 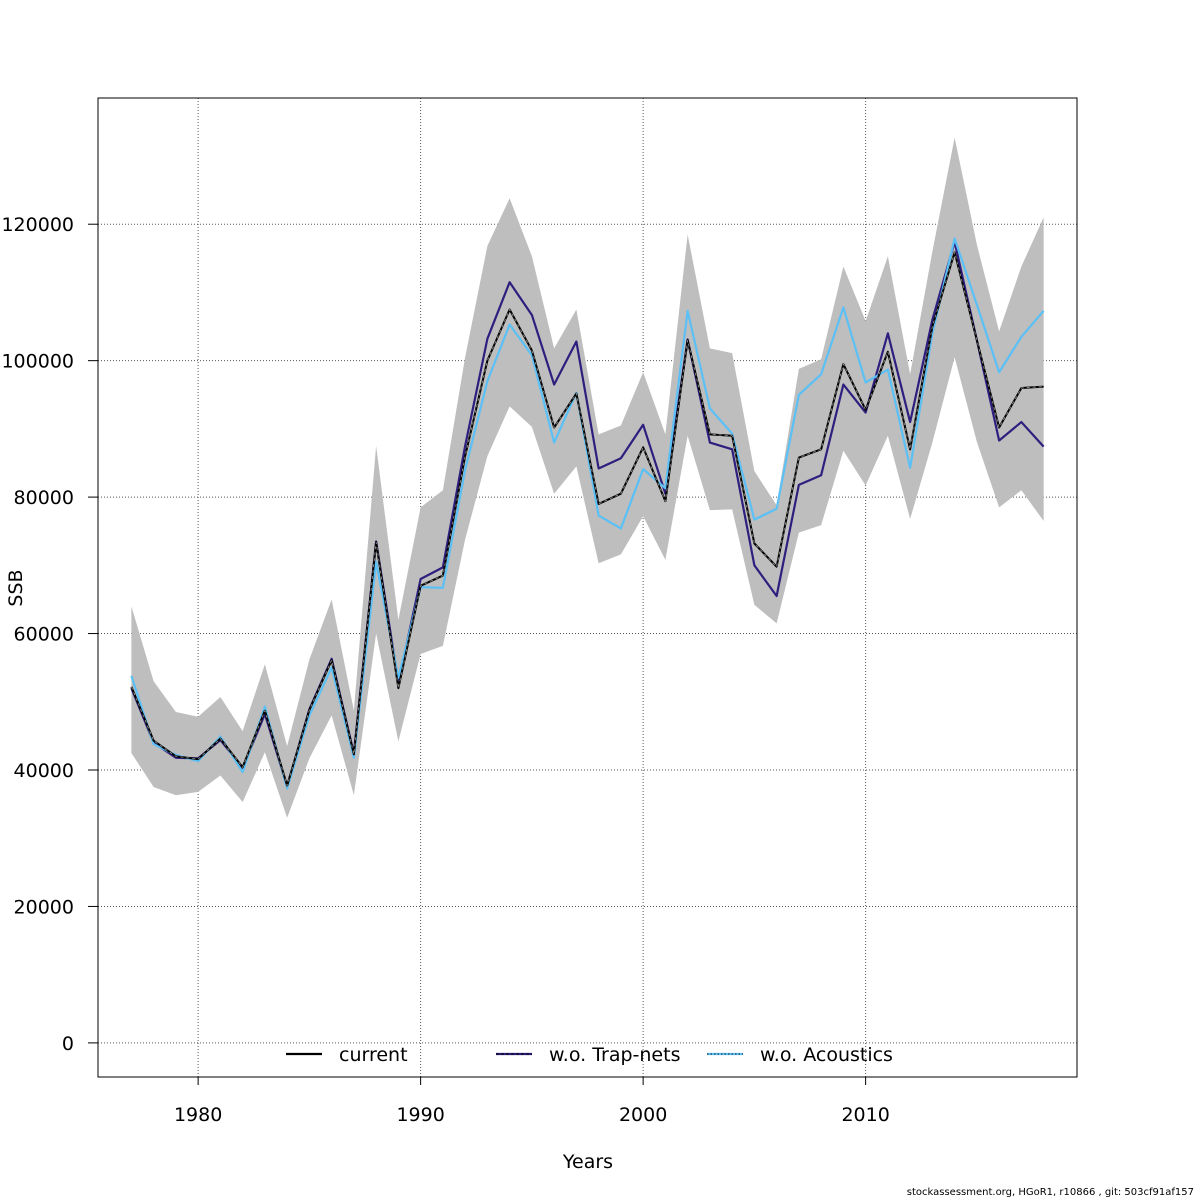 What do you see at coordinates (37, 225) in the screenshot?
I see `y-tick-label: 120000` at bounding box center [37, 225].